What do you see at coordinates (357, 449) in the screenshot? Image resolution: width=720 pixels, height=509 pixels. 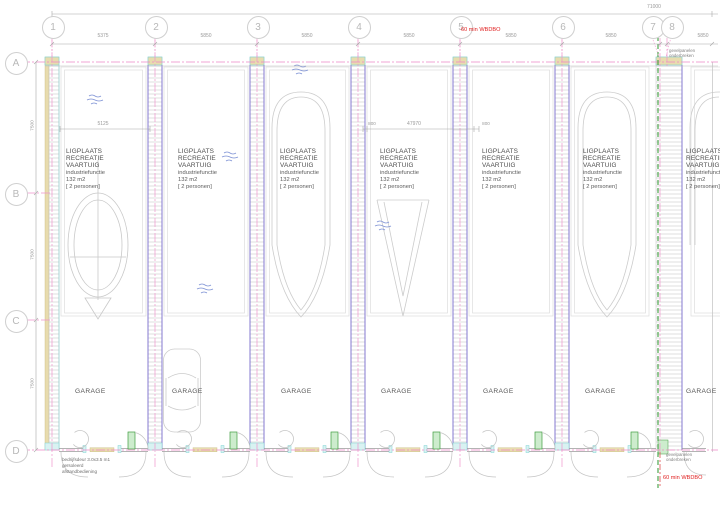 I see `door-jambs` at bounding box center [357, 449].